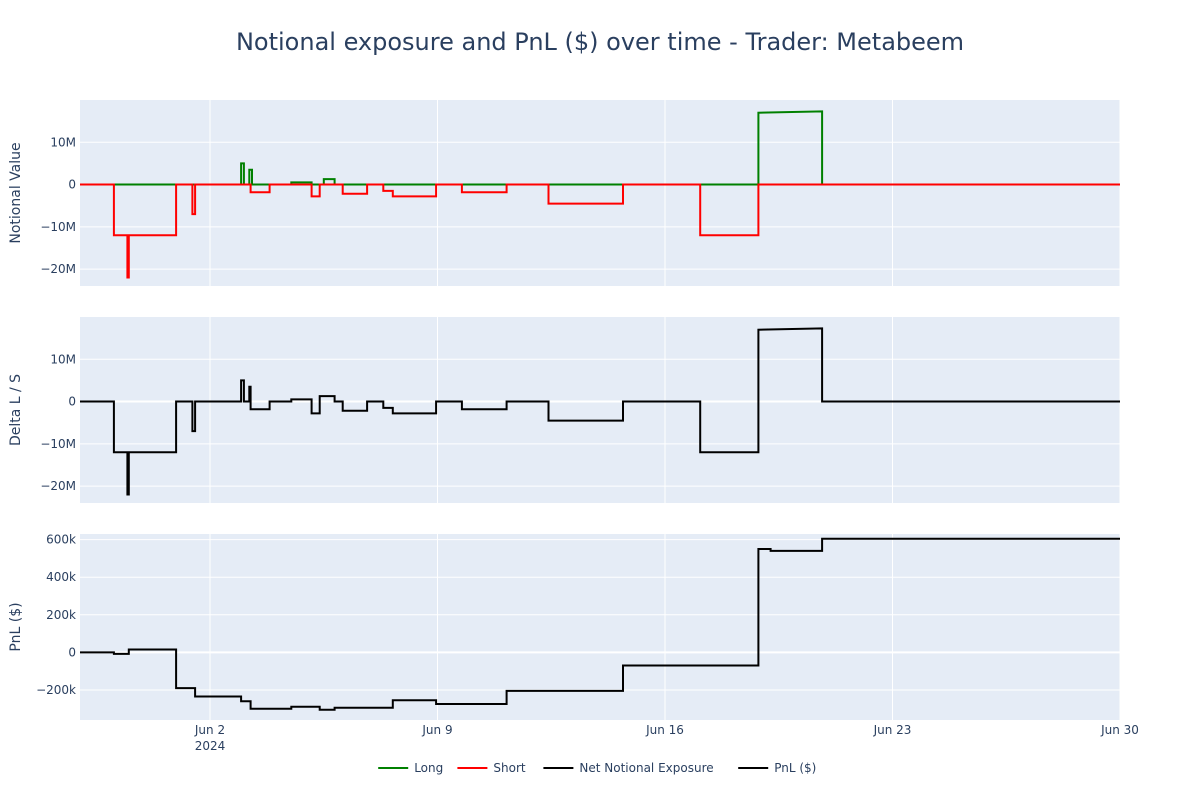 The height and width of the screenshot is (800, 1200). Describe the element at coordinates (16, 192) in the screenshot. I see `y-axis-title: Notional Value` at that location.